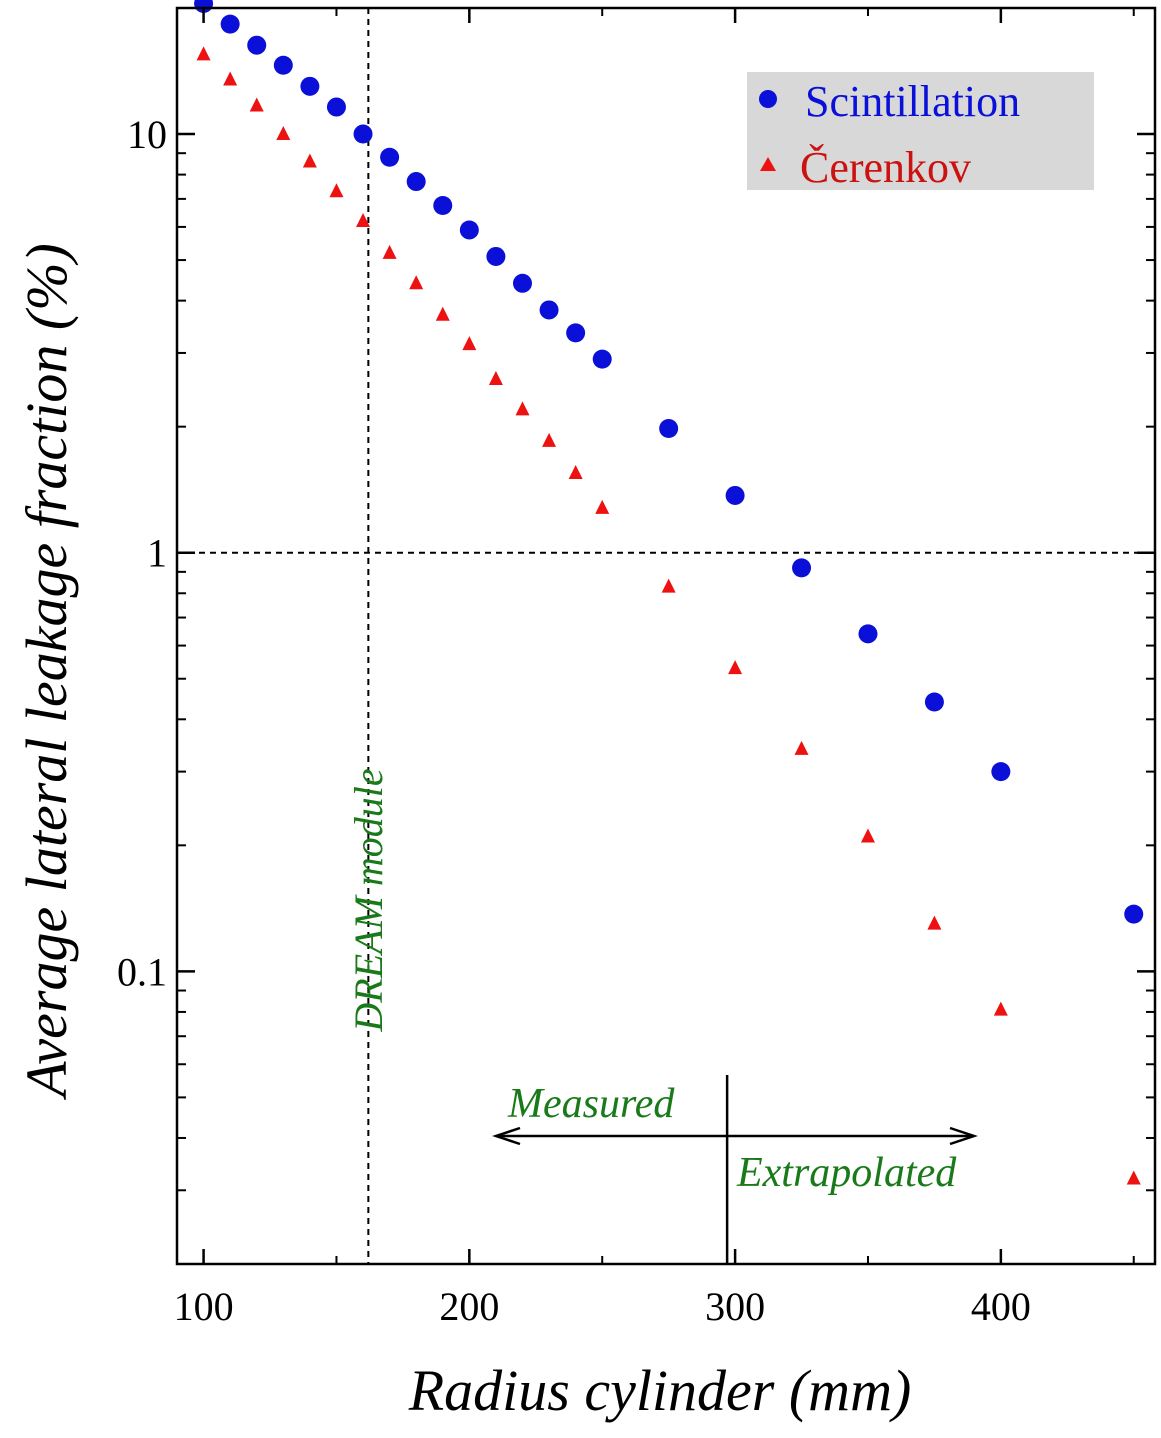 The width and height of the screenshot is (1161, 1438). I want to click on legend-box, so click(920, 131).